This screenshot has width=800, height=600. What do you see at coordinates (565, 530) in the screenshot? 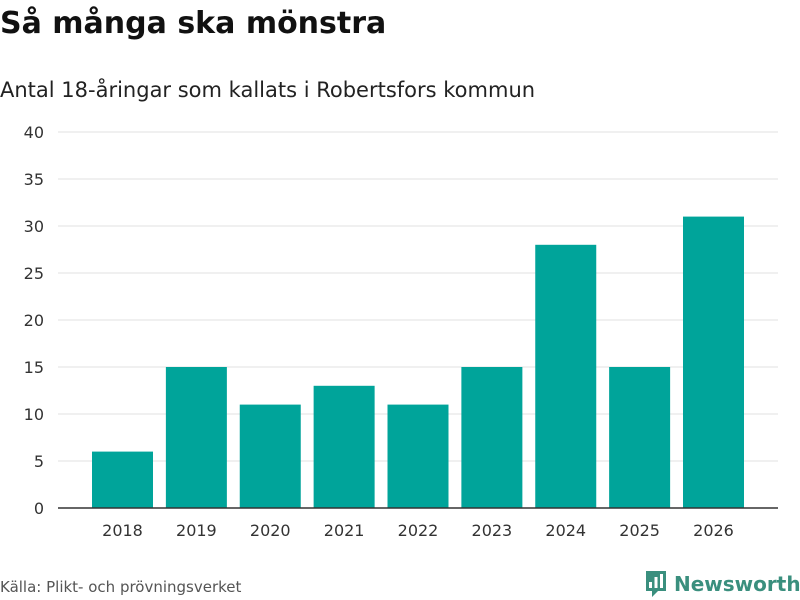
I see `x-tick-label: 2024` at bounding box center [565, 530].